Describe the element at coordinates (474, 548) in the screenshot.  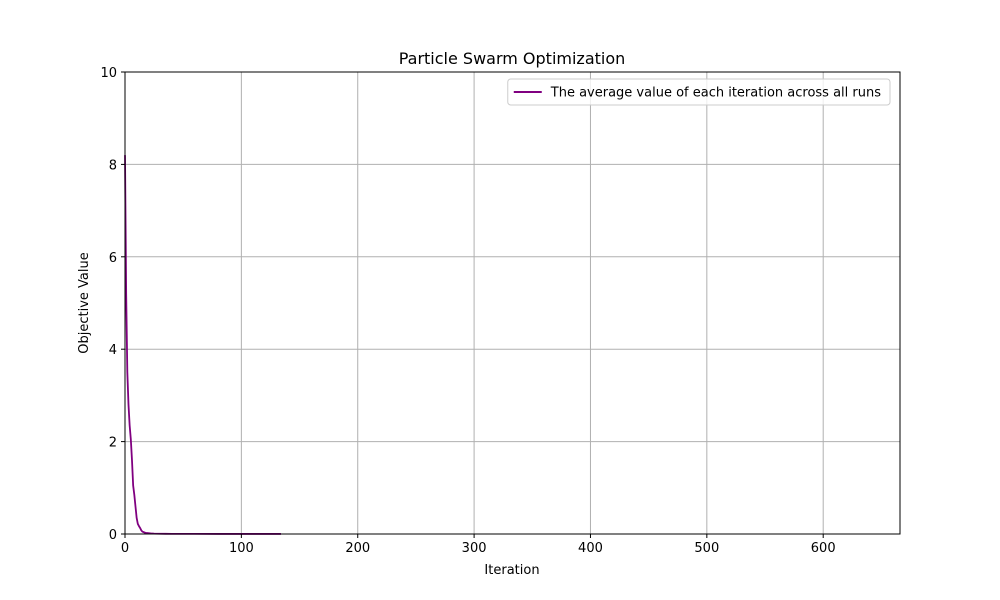
I see `x-tick-label: 300` at that location.